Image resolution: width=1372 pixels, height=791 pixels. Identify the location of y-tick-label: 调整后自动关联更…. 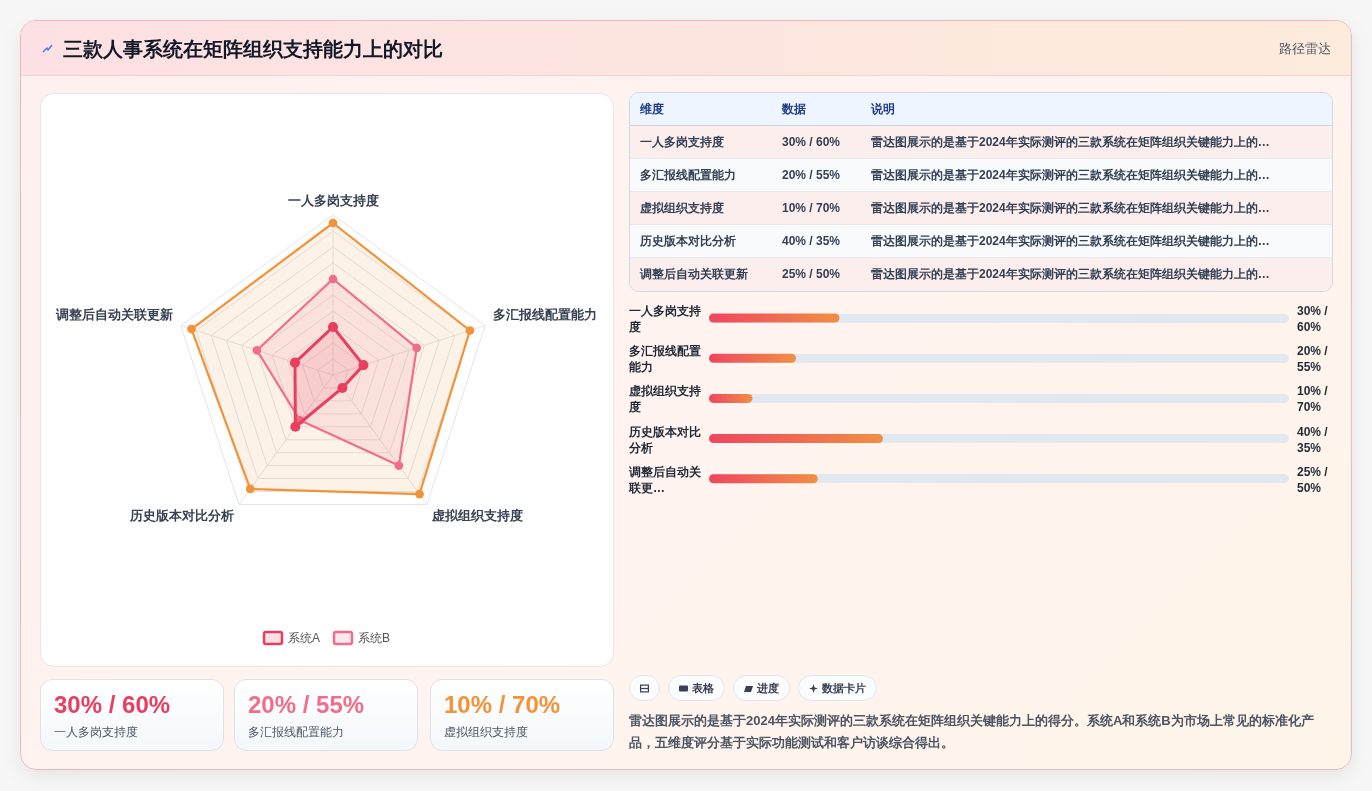
(665, 479).